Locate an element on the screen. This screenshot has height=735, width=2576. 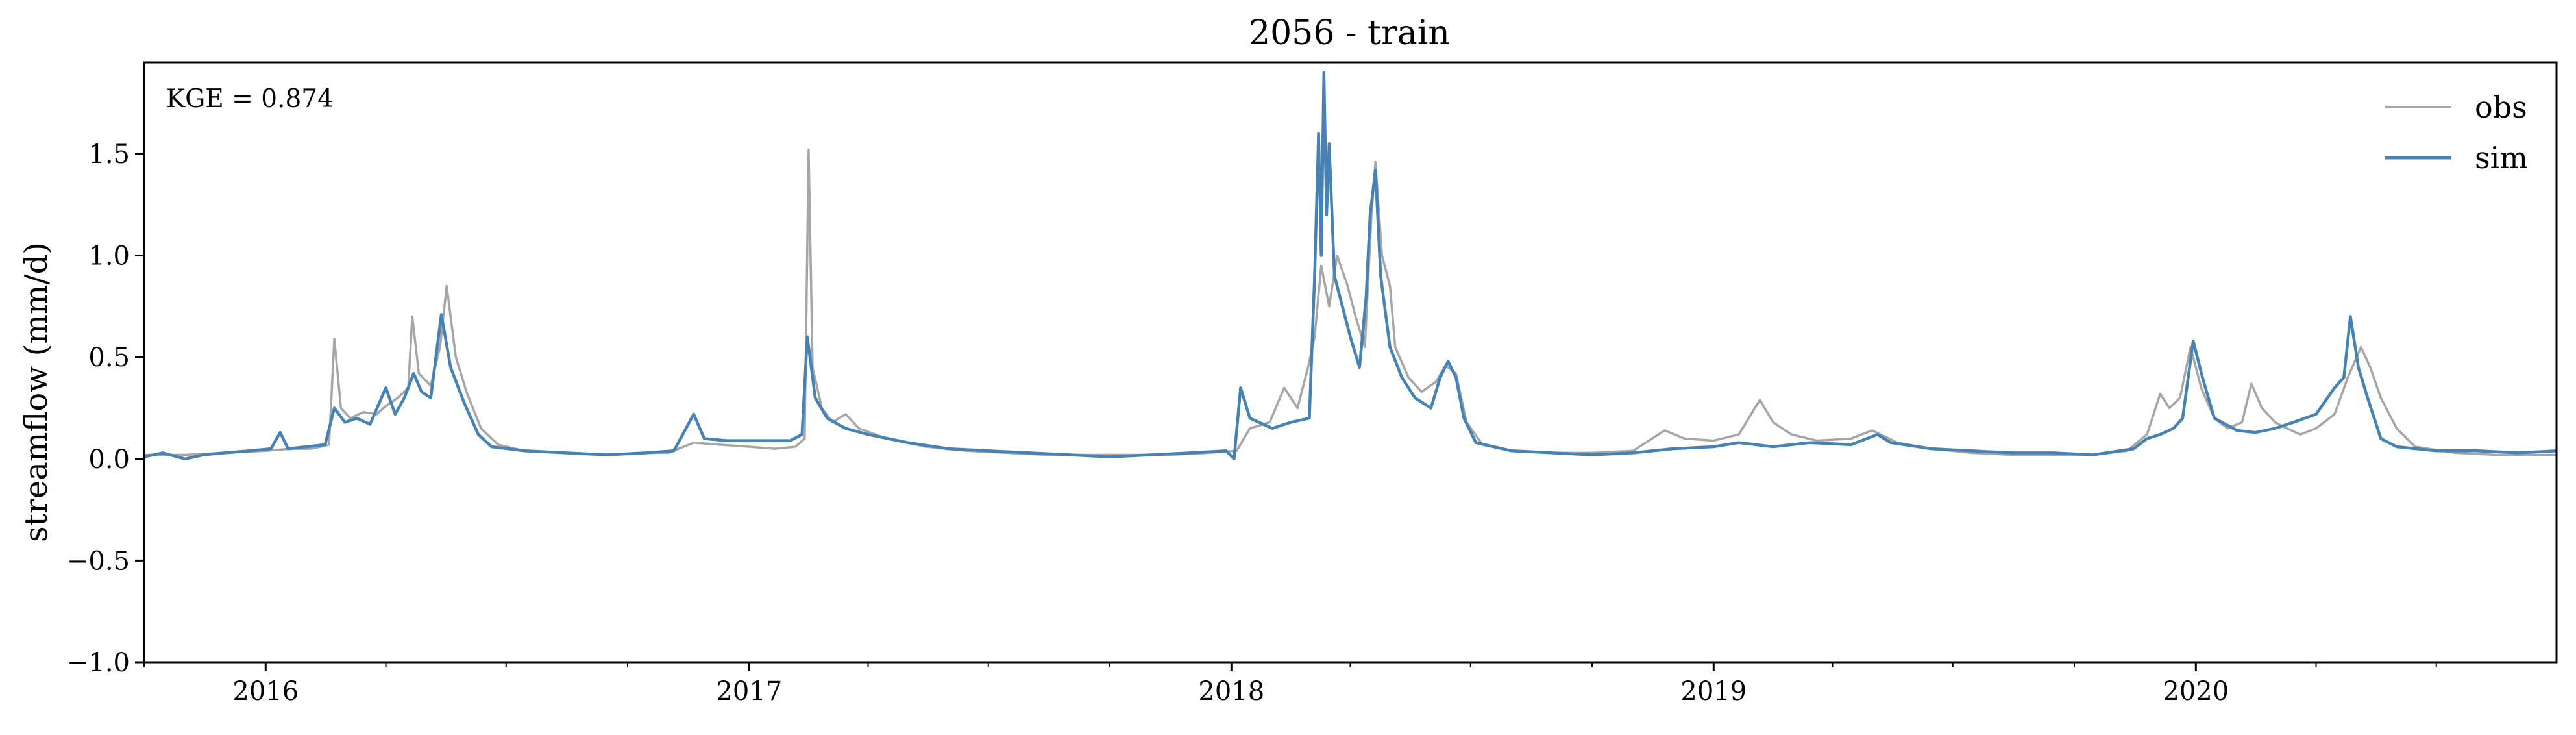
x-tick-label: 2017 is located at coordinates (749, 691).